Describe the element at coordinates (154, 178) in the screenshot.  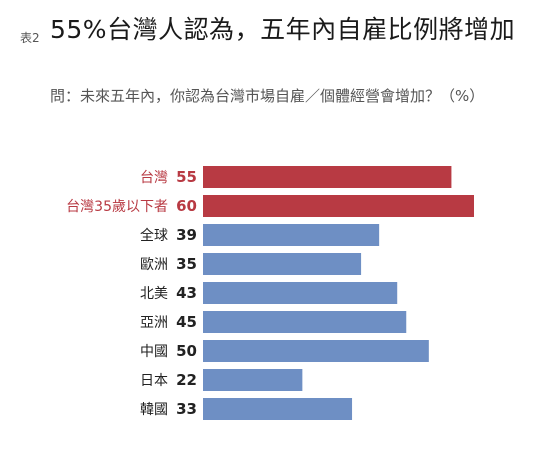
I see `category-label: 台灣` at that location.